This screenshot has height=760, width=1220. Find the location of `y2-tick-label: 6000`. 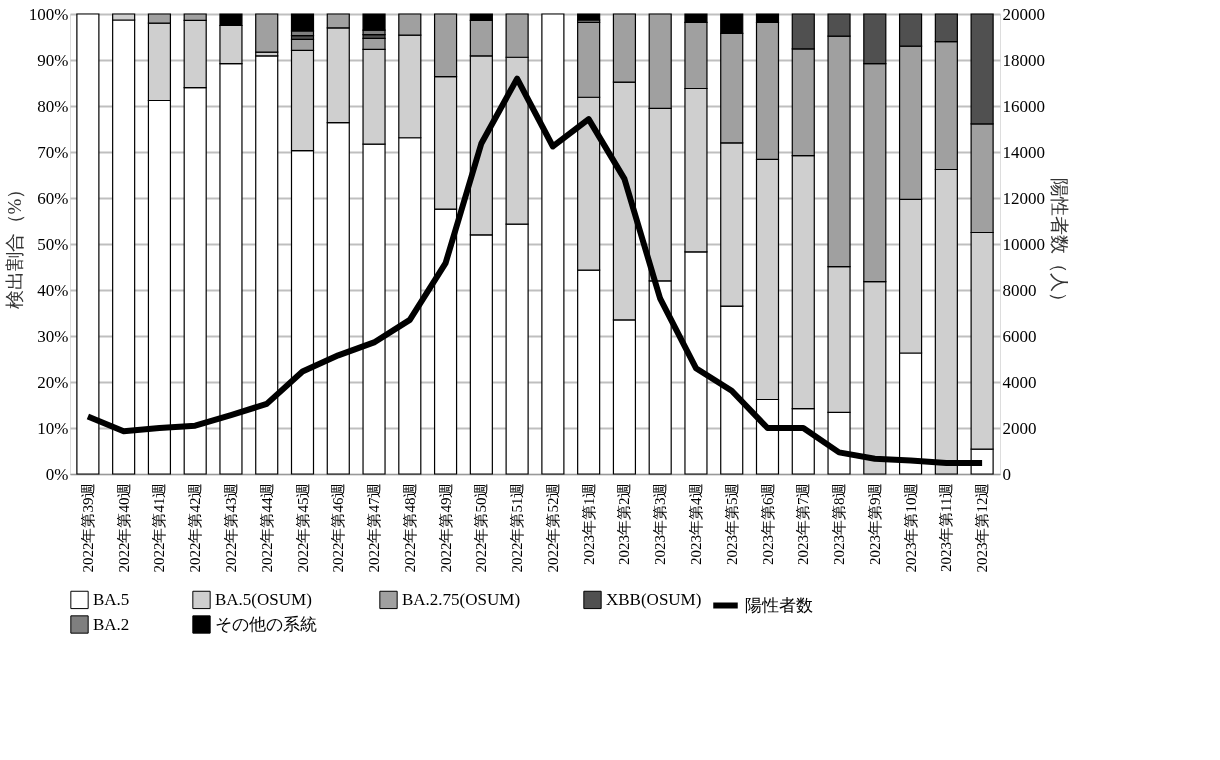

y2-tick-label: 6000 is located at coordinates (1019, 336).